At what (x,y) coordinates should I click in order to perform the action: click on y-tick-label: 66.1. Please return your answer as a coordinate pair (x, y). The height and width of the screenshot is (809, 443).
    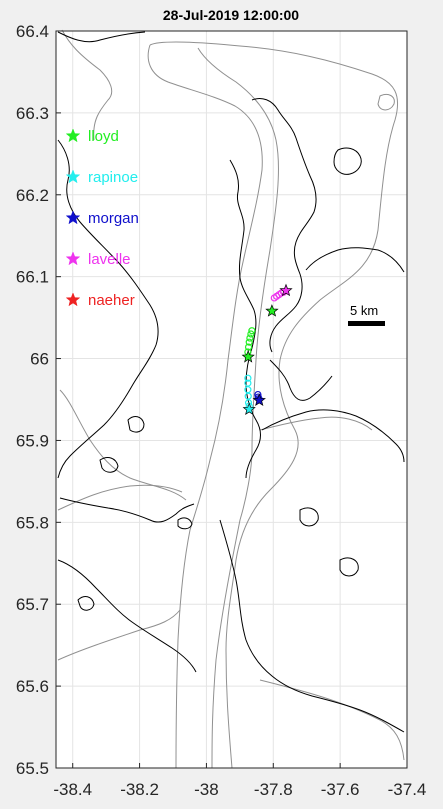
    Looking at the image, I should click on (32, 277).